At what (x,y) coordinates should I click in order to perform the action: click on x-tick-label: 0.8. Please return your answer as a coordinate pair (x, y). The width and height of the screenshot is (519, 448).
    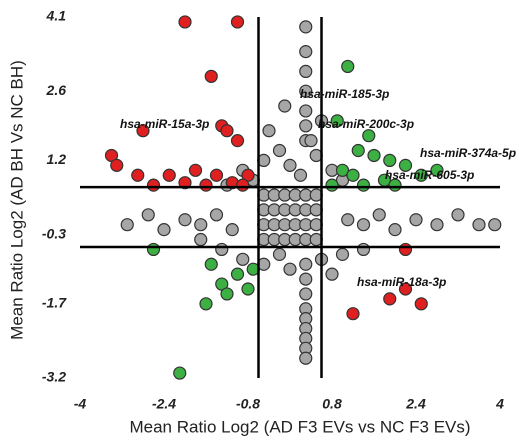
    Looking at the image, I should click on (332, 404).